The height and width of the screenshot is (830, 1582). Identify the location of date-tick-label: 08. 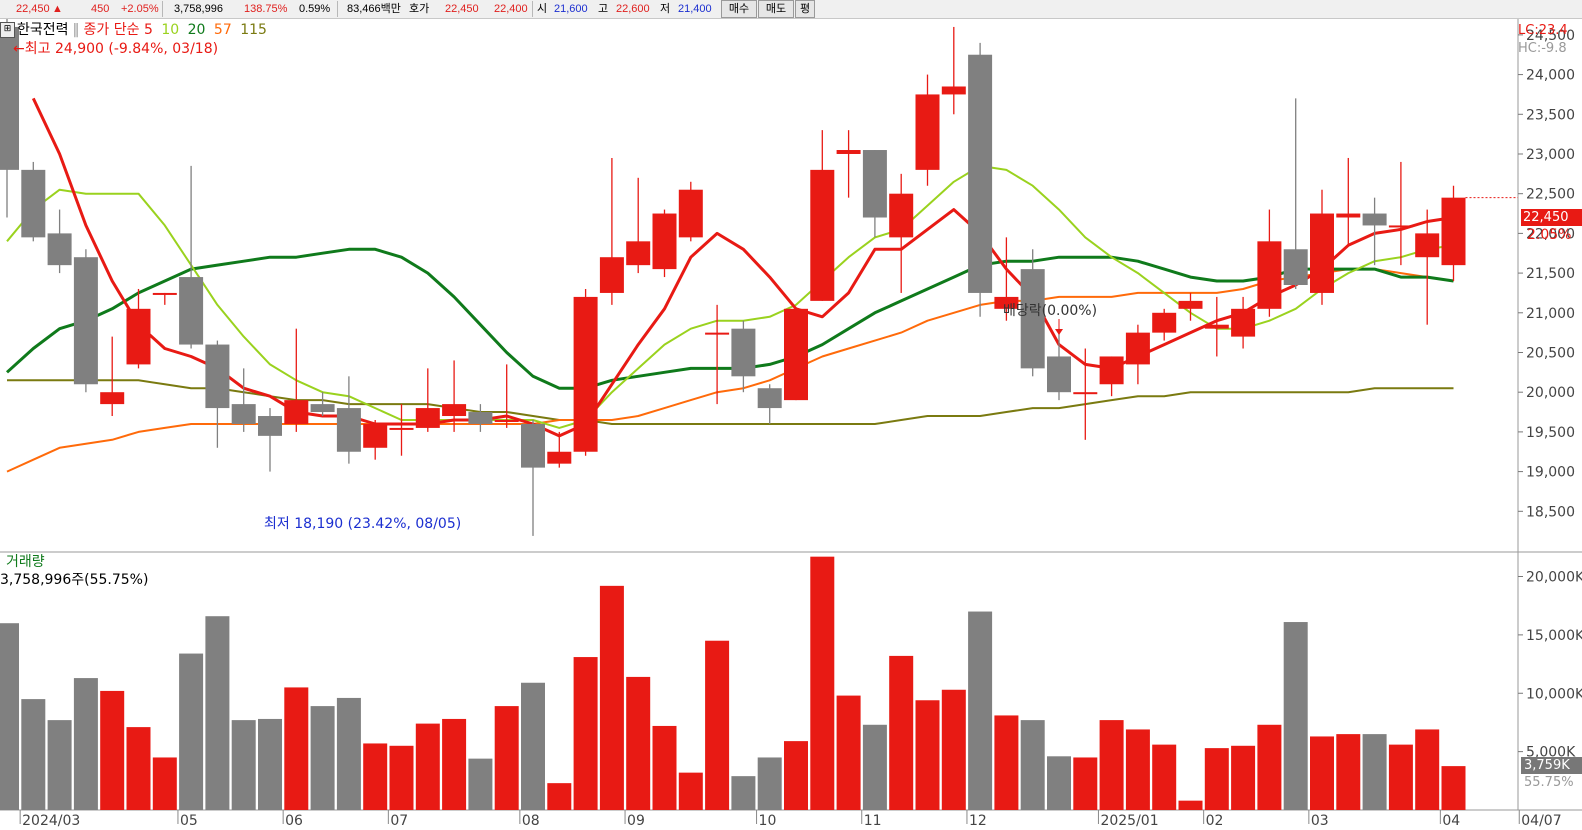
(531, 821).